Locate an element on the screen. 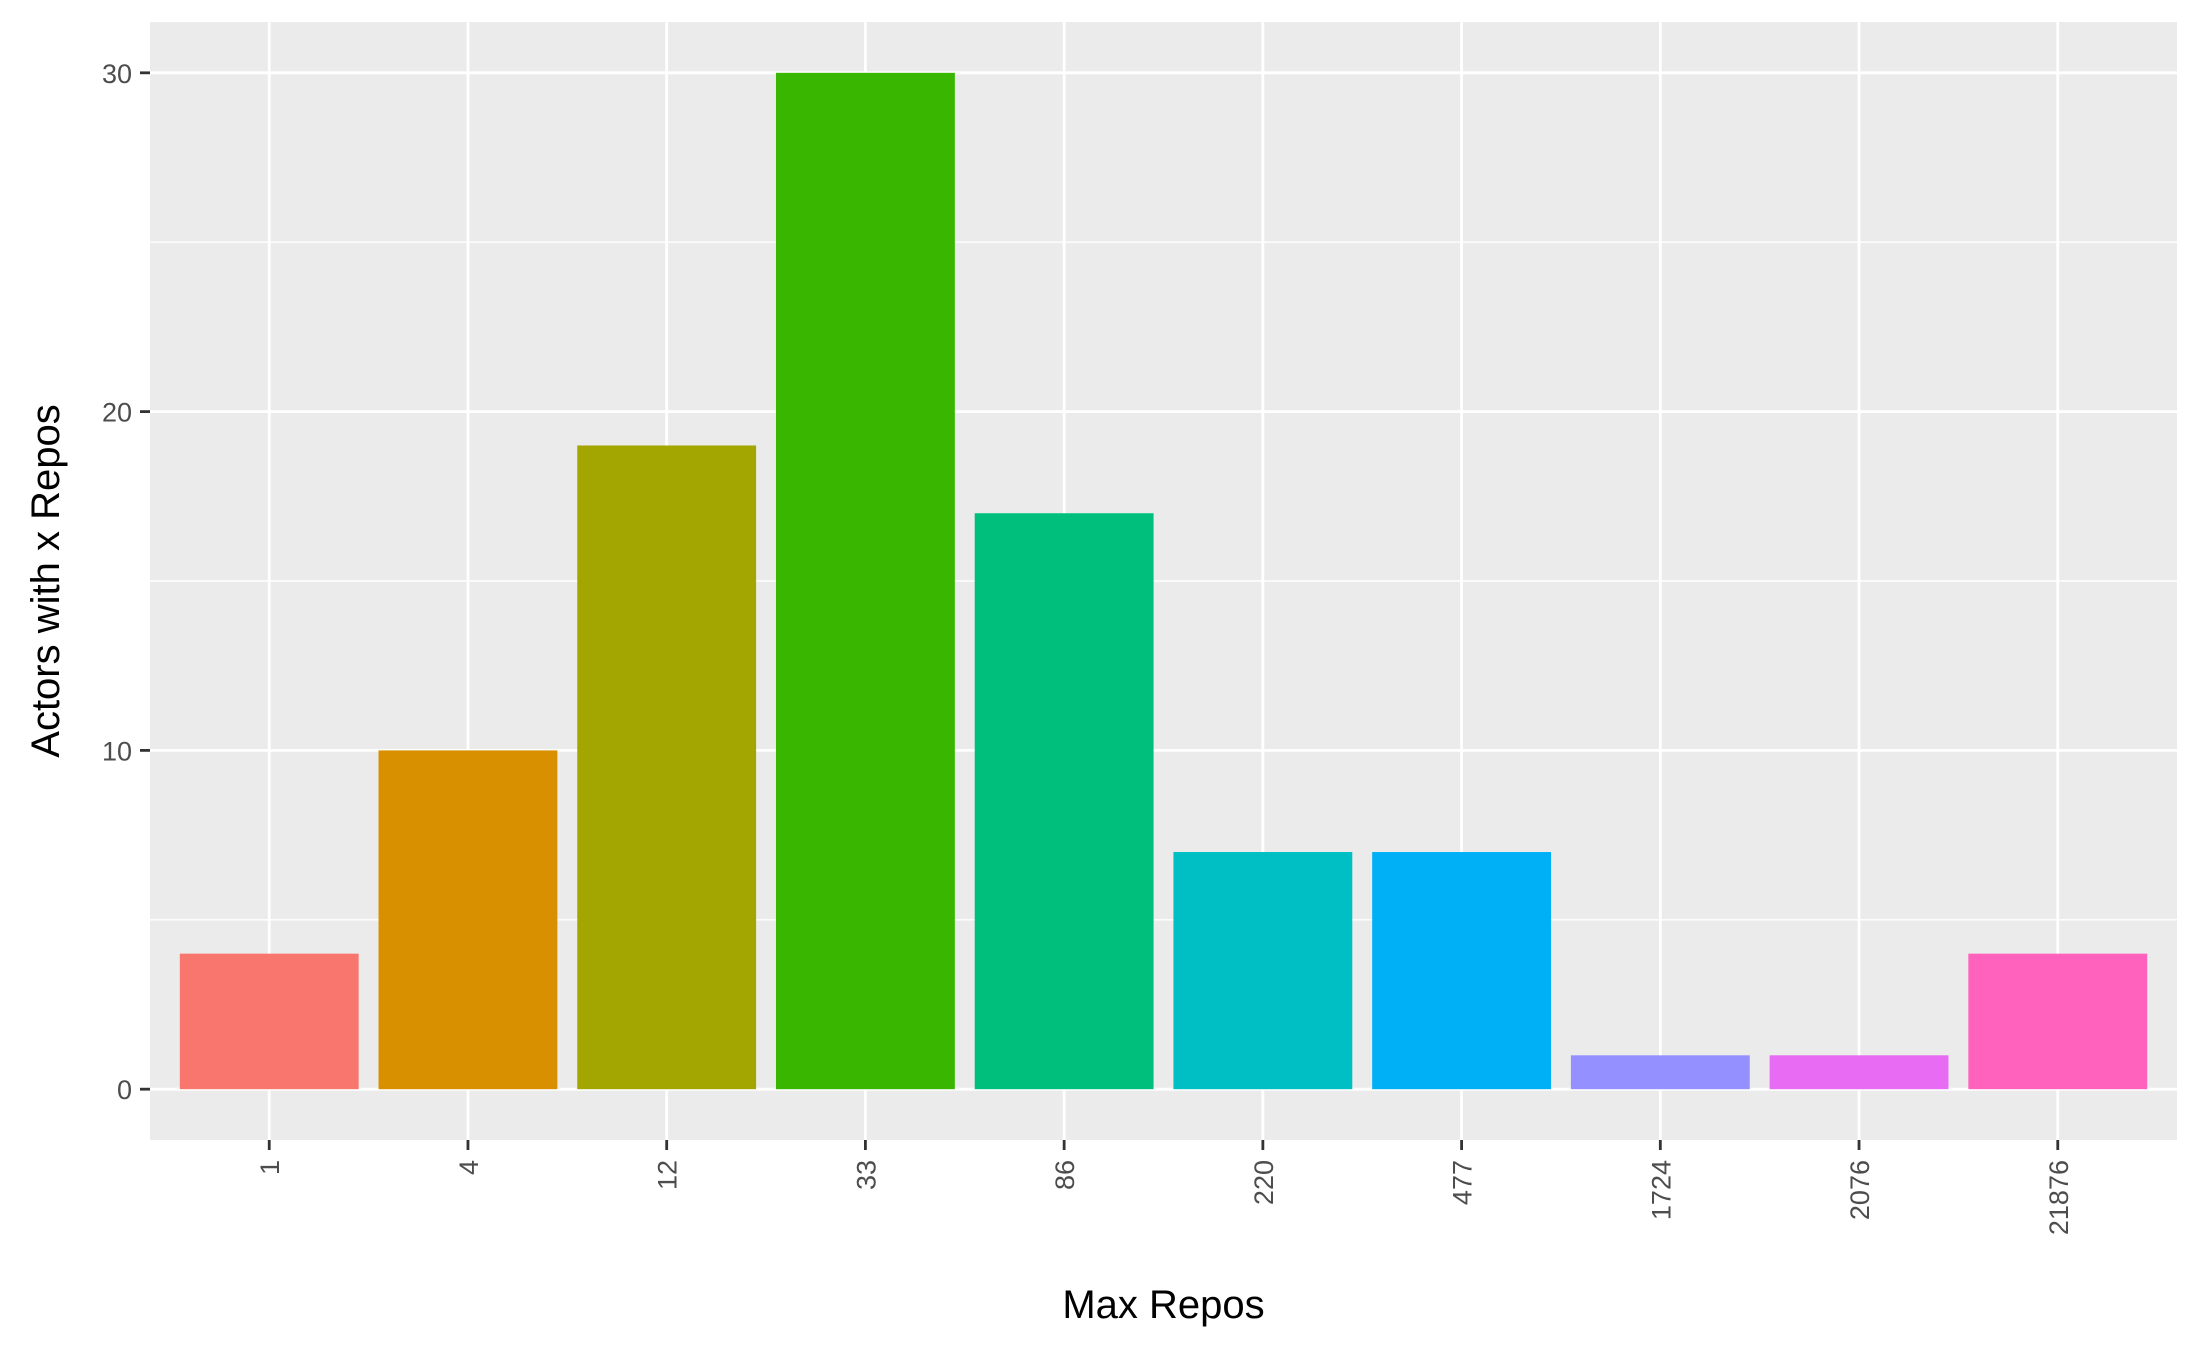 This screenshot has width=2187, height=1350. x-tick-label: 21876 is located at coordinates (2059, 1197).